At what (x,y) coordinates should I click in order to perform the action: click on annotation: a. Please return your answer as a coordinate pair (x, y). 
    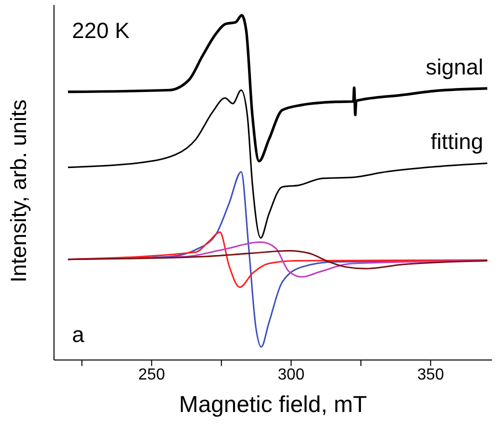
    Looking at the image, I should click on (78, 335).